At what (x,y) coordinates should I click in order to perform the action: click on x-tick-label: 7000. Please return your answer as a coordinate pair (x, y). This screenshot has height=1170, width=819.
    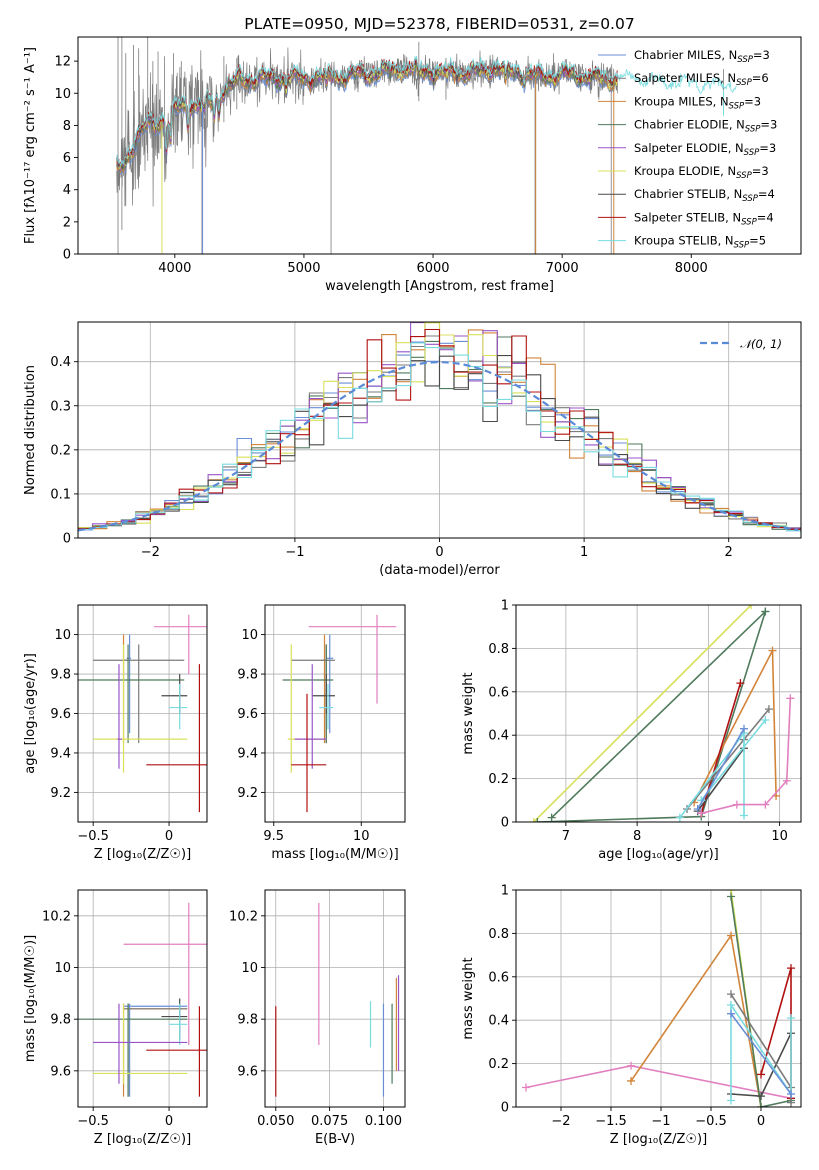
    Looking at the image, I should click on (562, 268).